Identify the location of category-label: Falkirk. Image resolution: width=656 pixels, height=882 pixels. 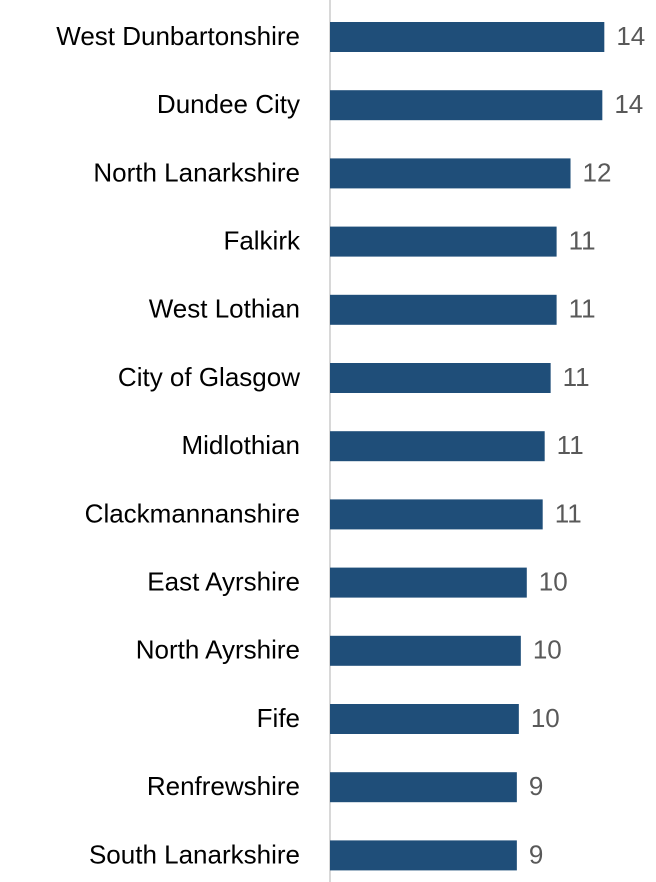
(262, 240).